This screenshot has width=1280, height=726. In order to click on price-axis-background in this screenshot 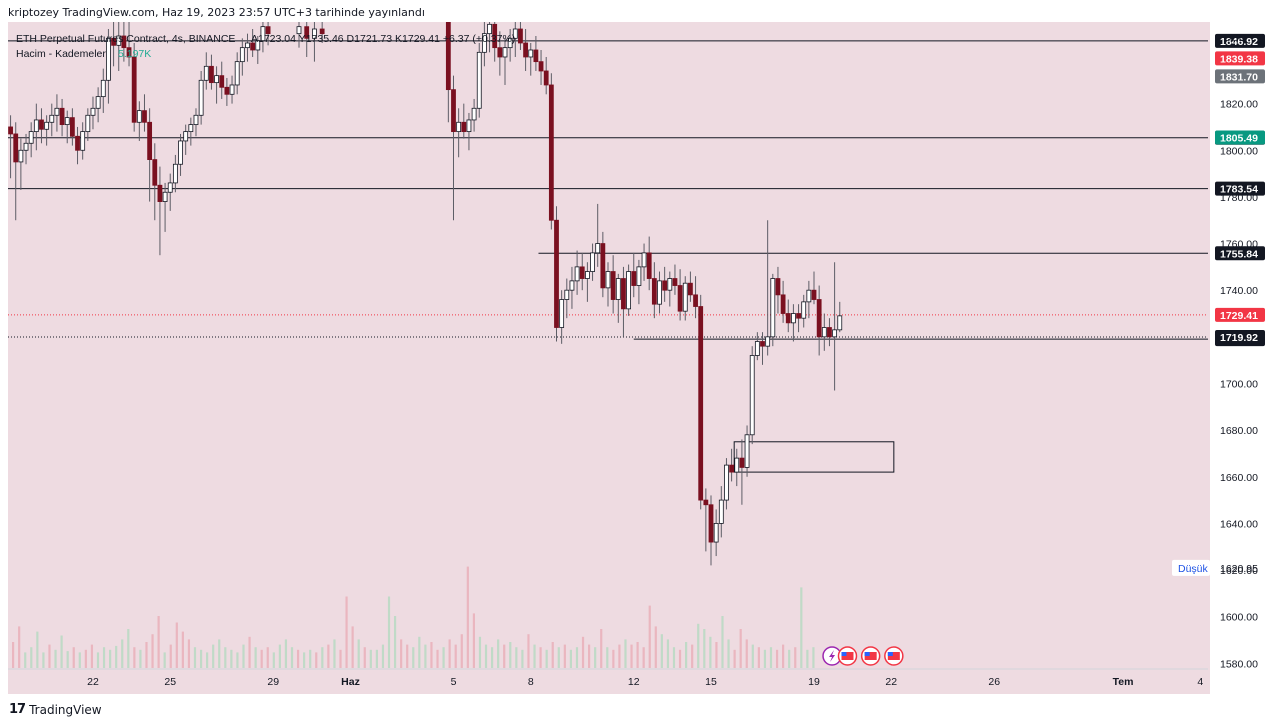, I will do `click(1240, 358)`.